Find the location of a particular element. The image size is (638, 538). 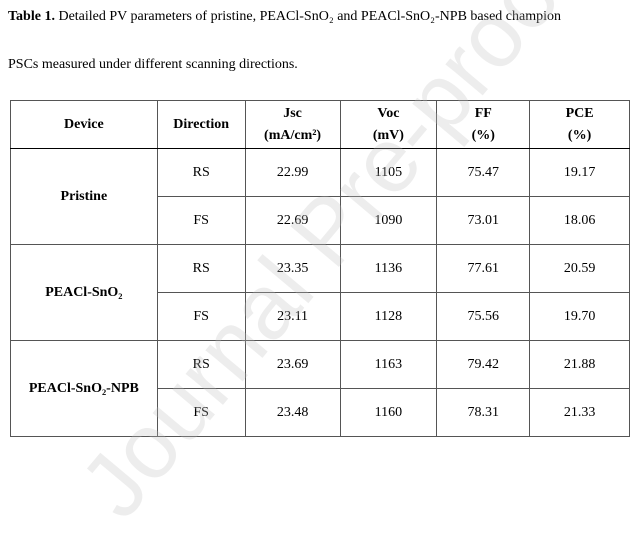

header-text: (mV) is located at coordinates (388, 135).